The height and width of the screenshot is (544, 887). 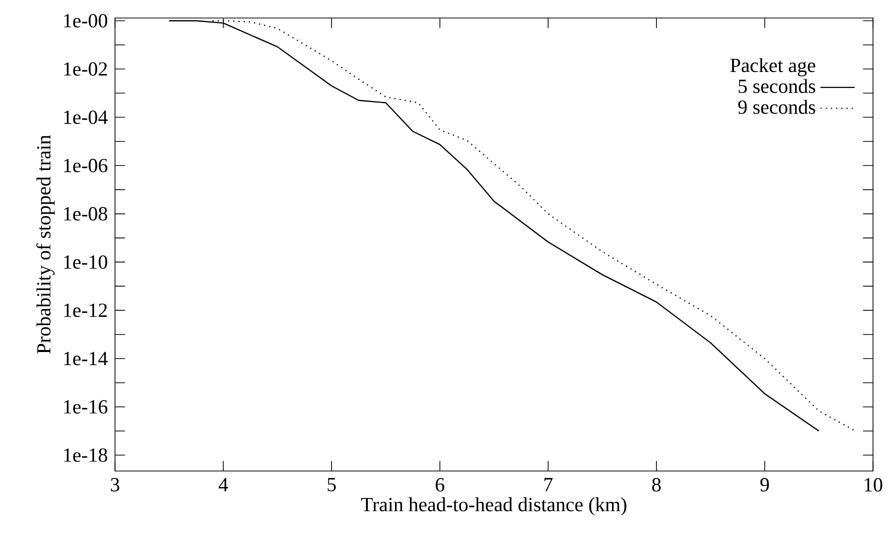 What do you see at coordinates (777, 107) in the screenshot?
I see `legend-label: 9 seconds` at bounding box center [777, 107].